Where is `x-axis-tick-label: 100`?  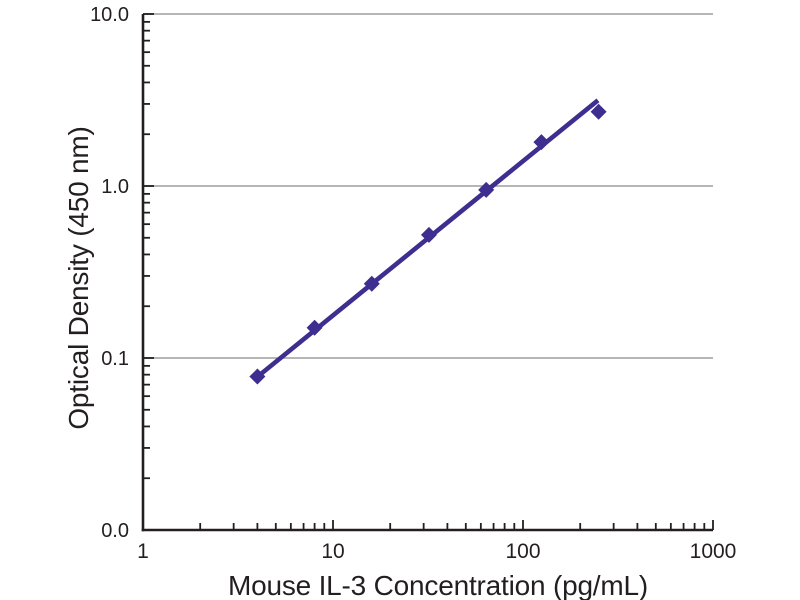
x-axis-tick-label: 100 is located at coordinates (522, 551).